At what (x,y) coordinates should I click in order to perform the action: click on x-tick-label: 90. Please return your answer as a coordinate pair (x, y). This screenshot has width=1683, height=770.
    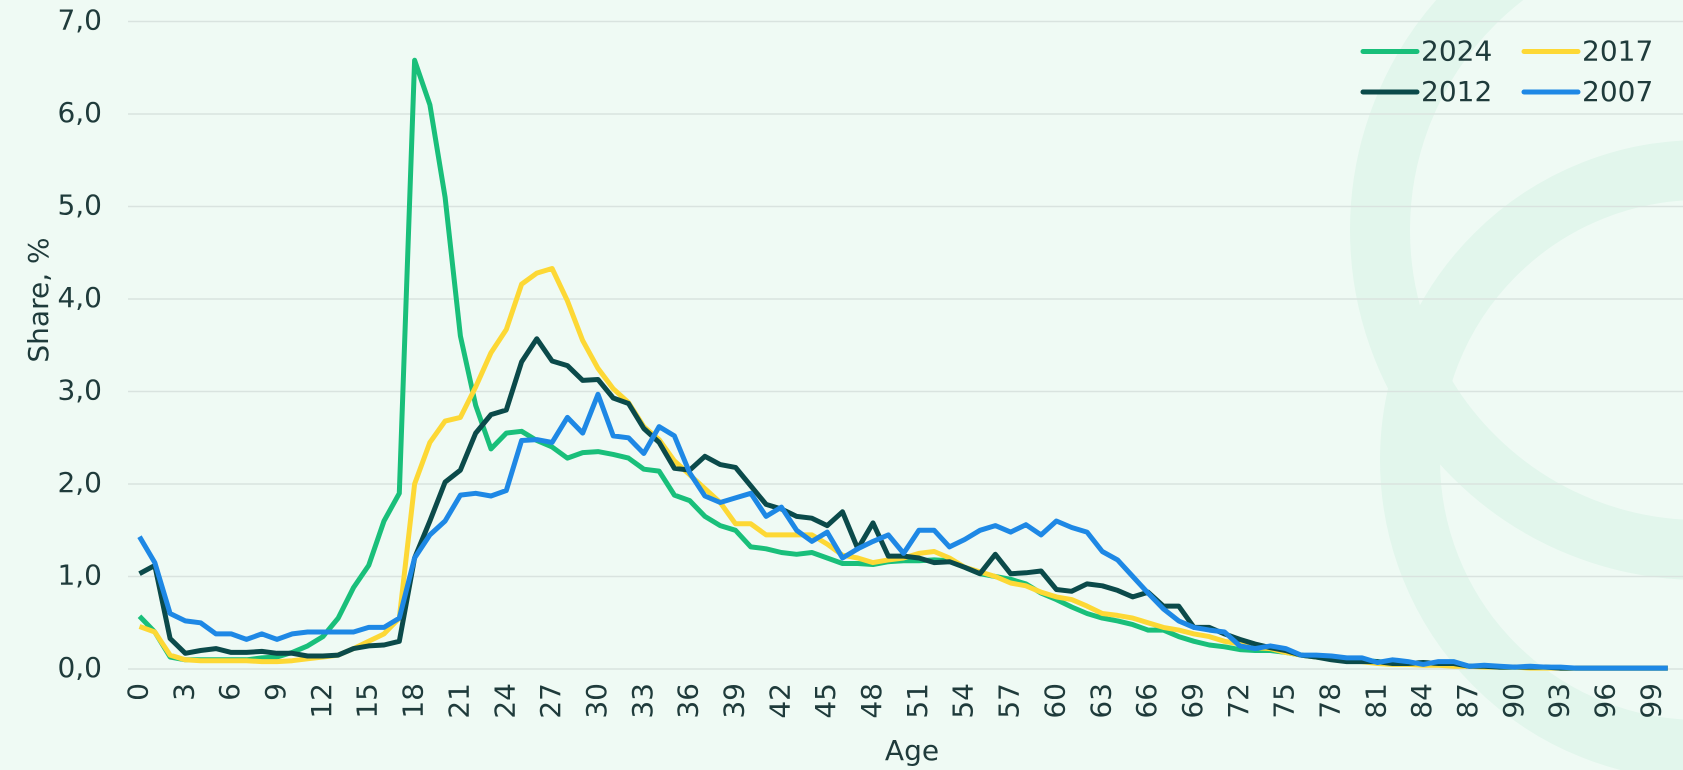
    Looking at the image, I should click on (1513, 701).